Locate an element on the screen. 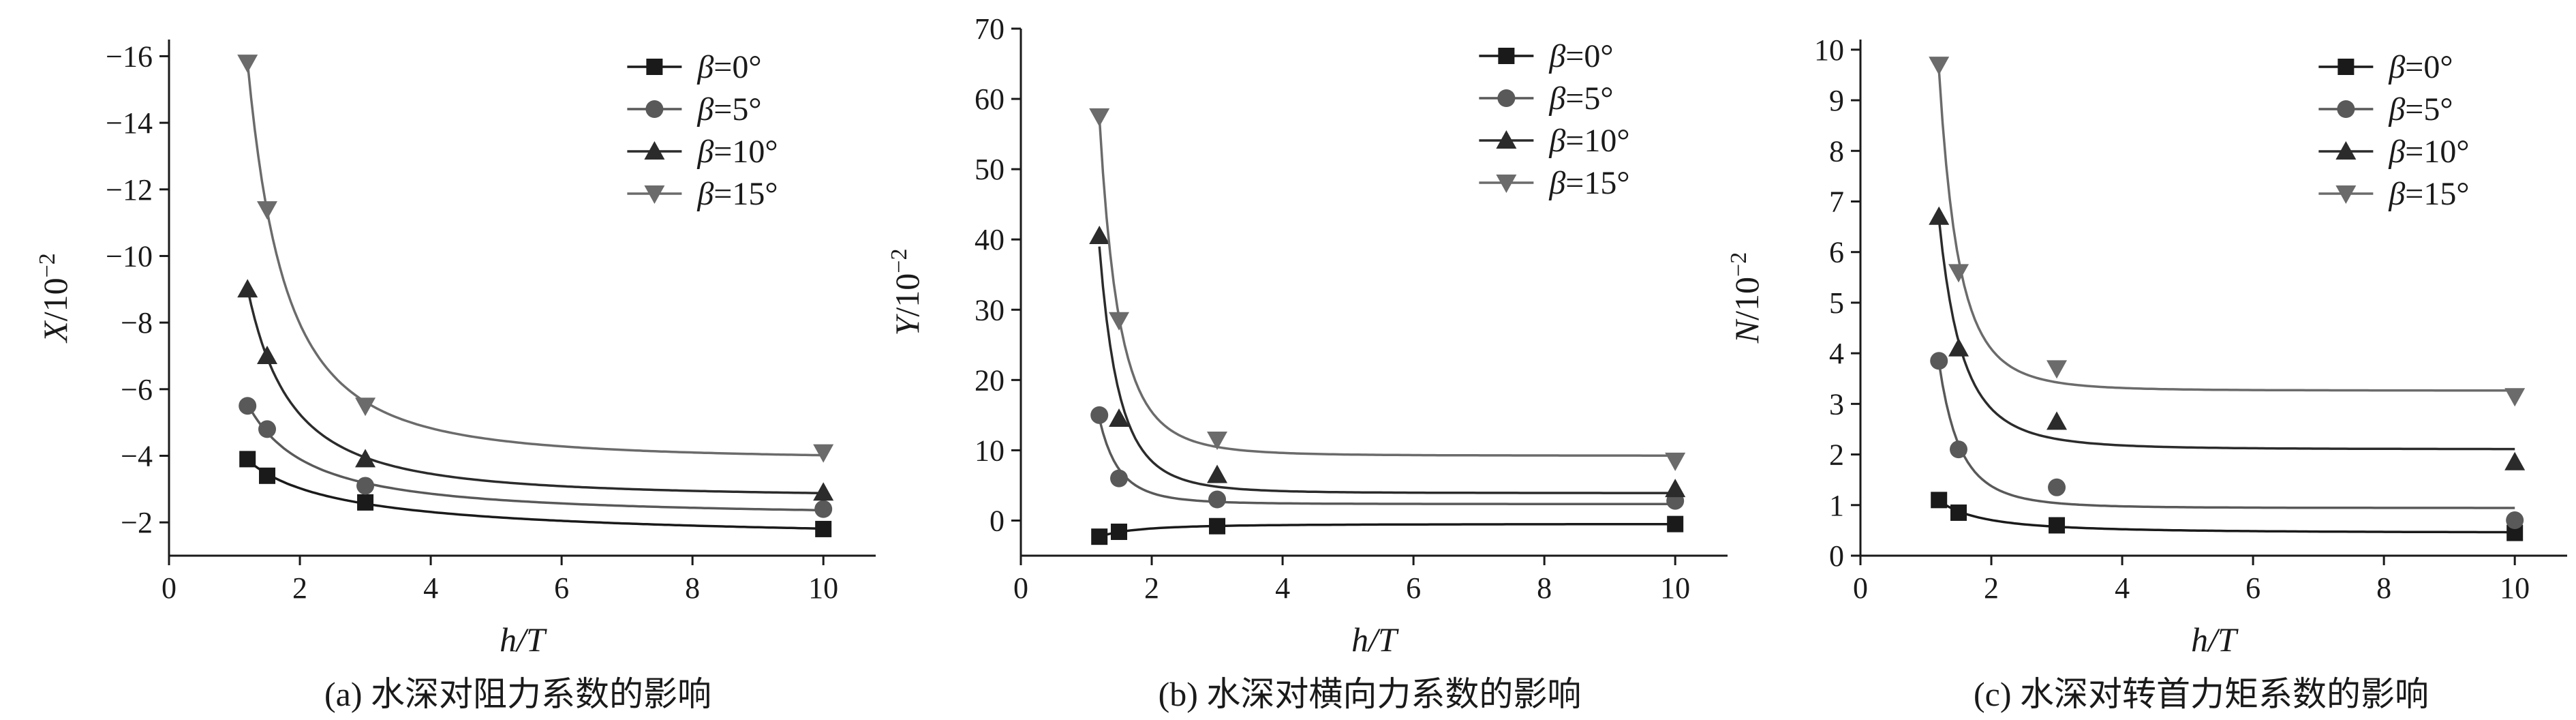  legend-label: β=5° is located at coordinates (2420, 109).